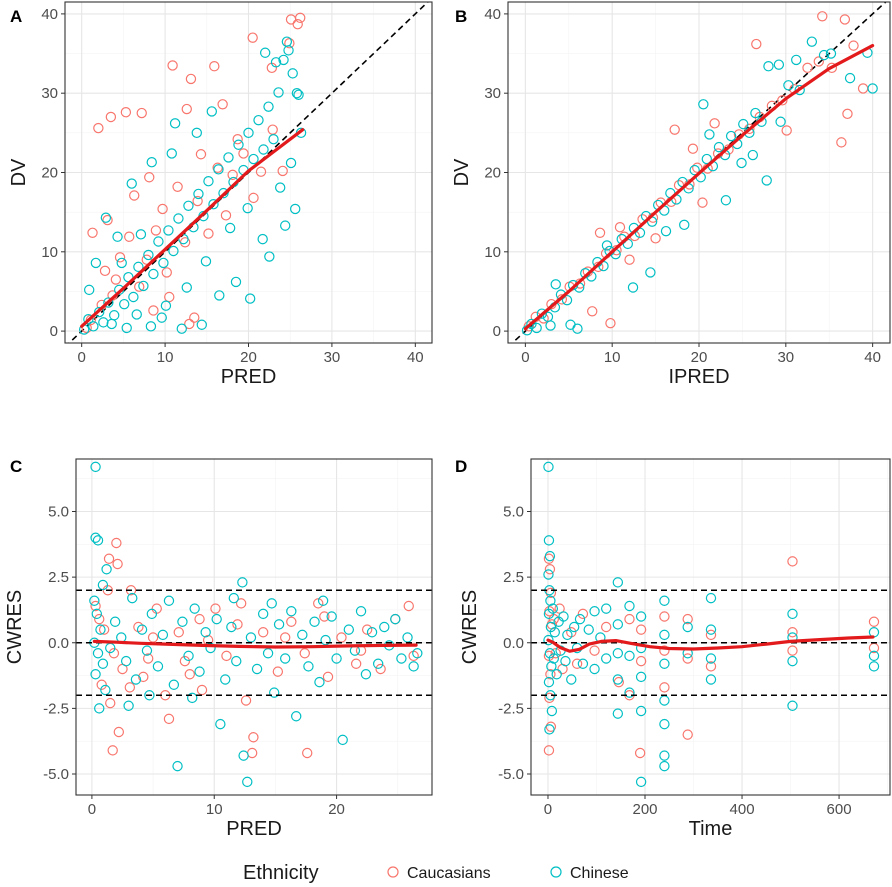 The height and width of the screenshot is (887, 892). Describe the element at coordinates (492, 173) in the screenshot. I see `y-tick-label: 20` at that location.